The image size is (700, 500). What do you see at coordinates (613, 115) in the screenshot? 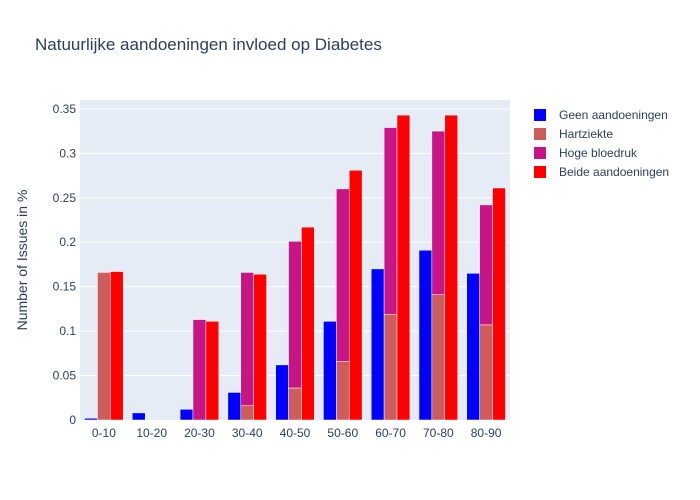
I see `legend-label: Geen aandoeningen` at bounding box center [613, 115].